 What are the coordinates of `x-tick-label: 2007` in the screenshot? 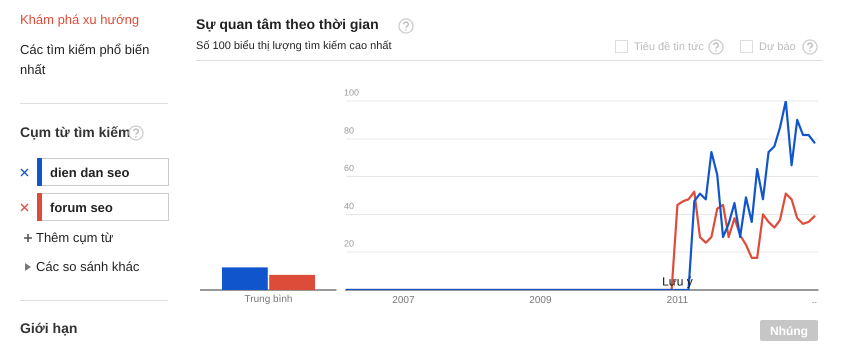 It's located at (403, 300).